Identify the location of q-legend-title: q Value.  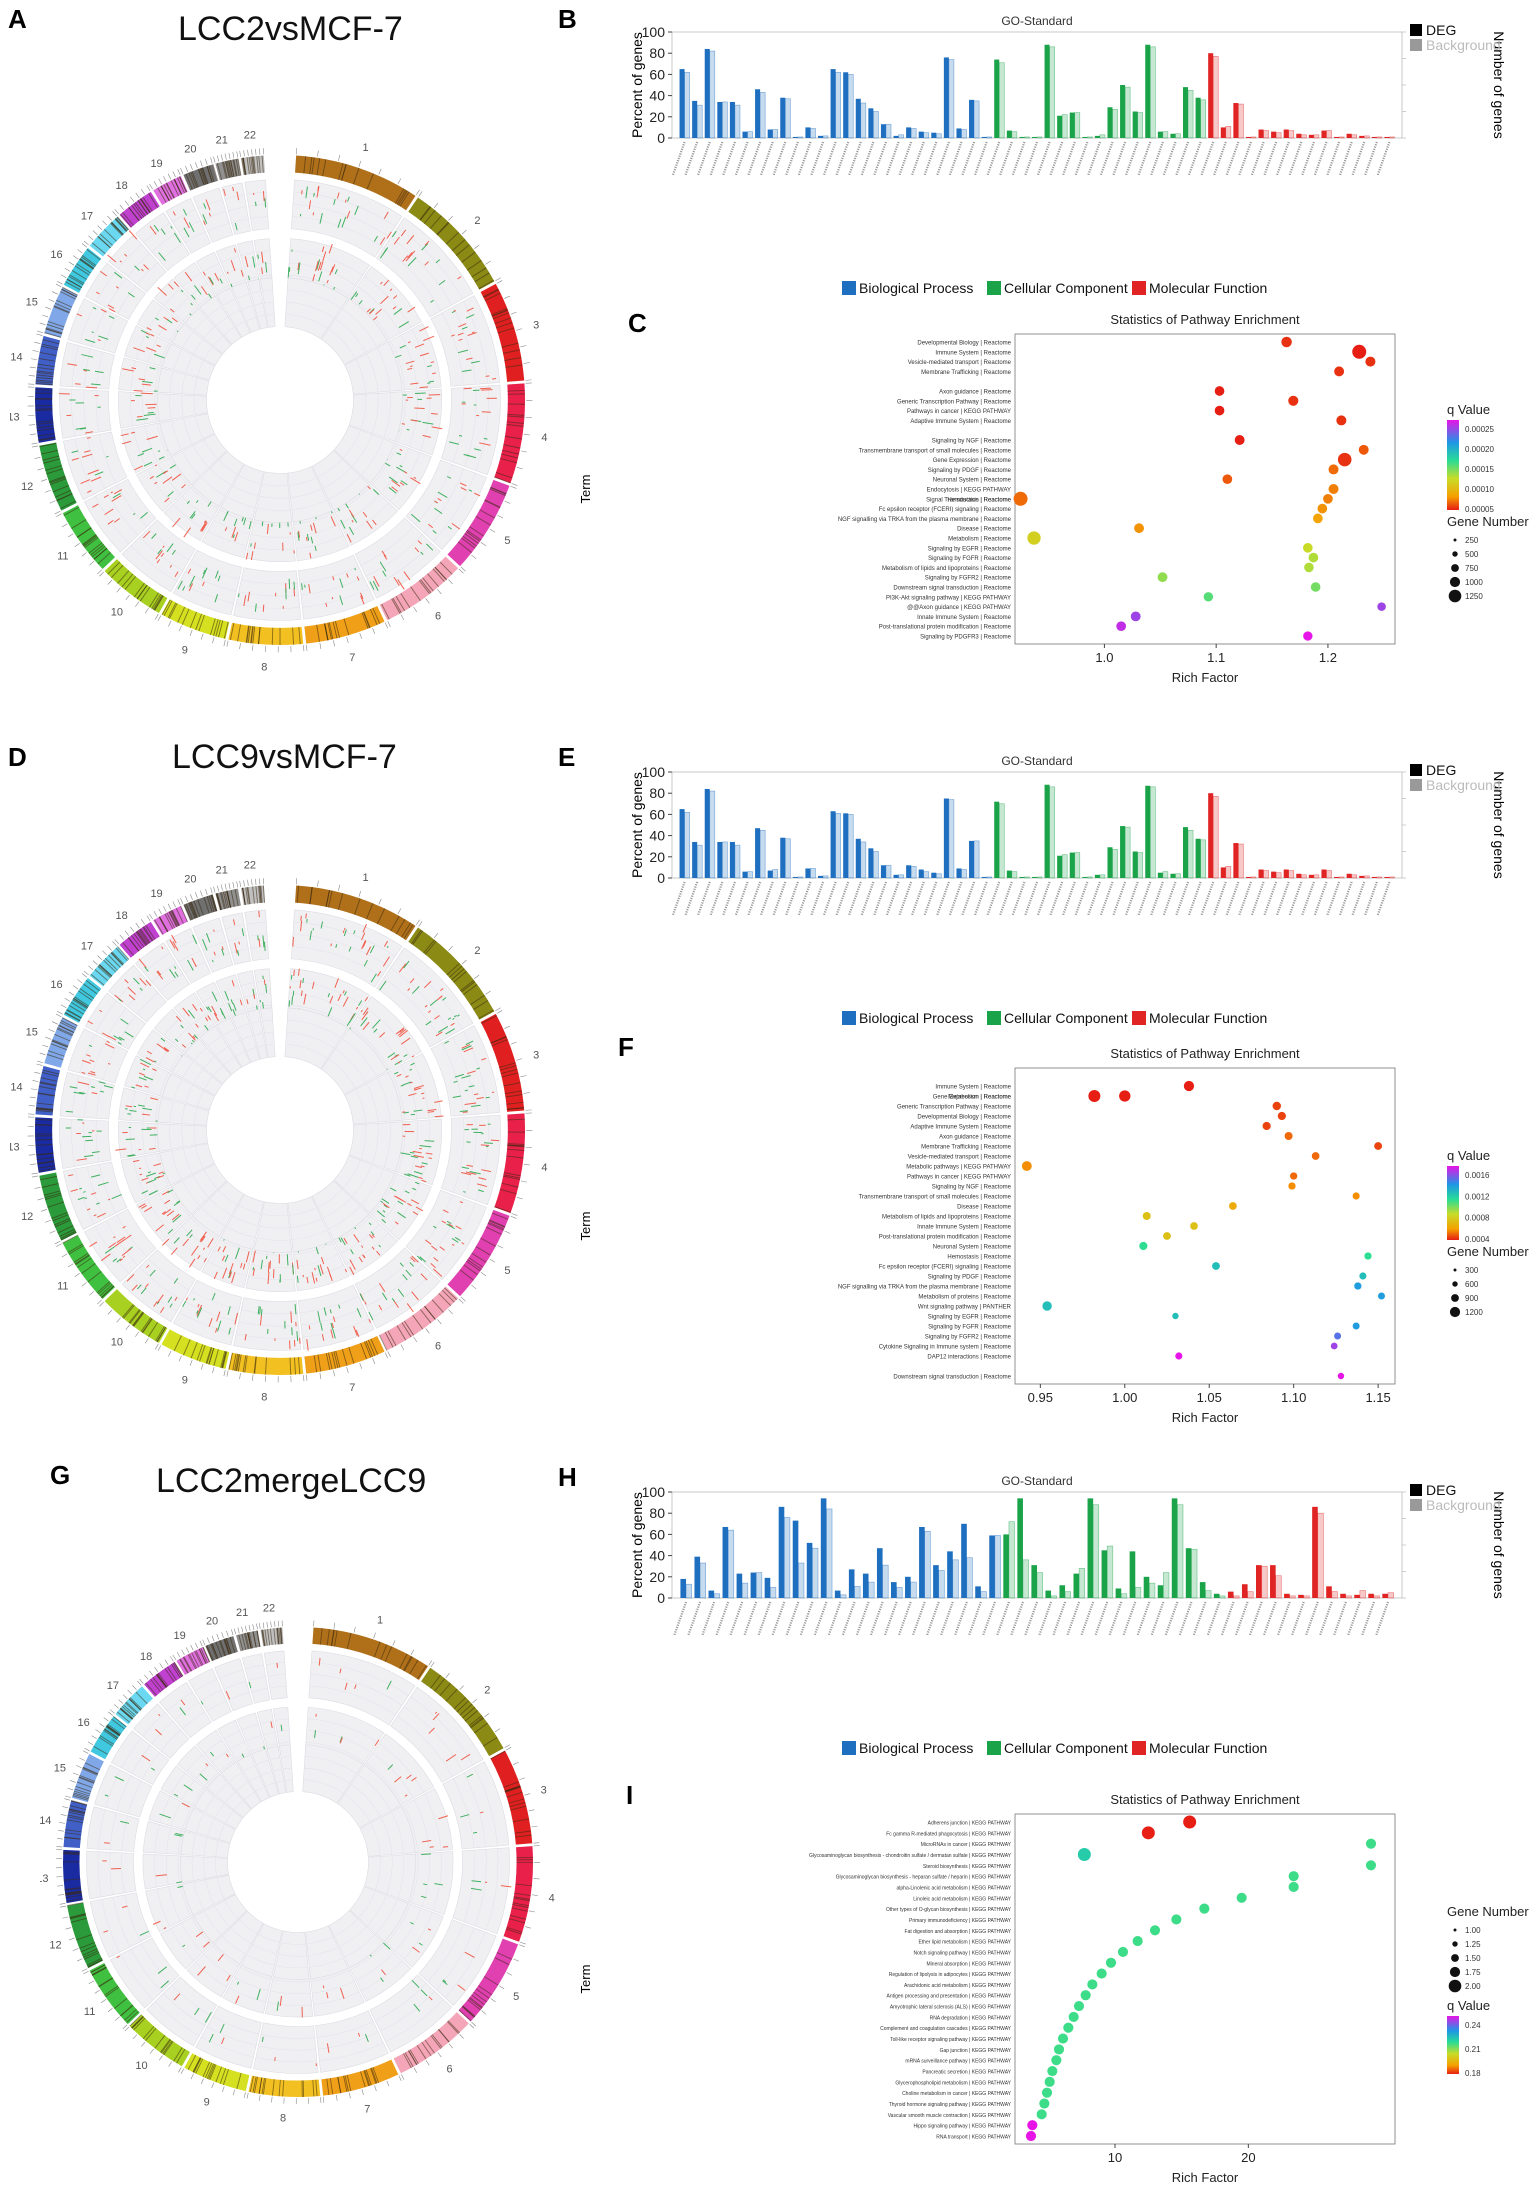
(1468, 2005).